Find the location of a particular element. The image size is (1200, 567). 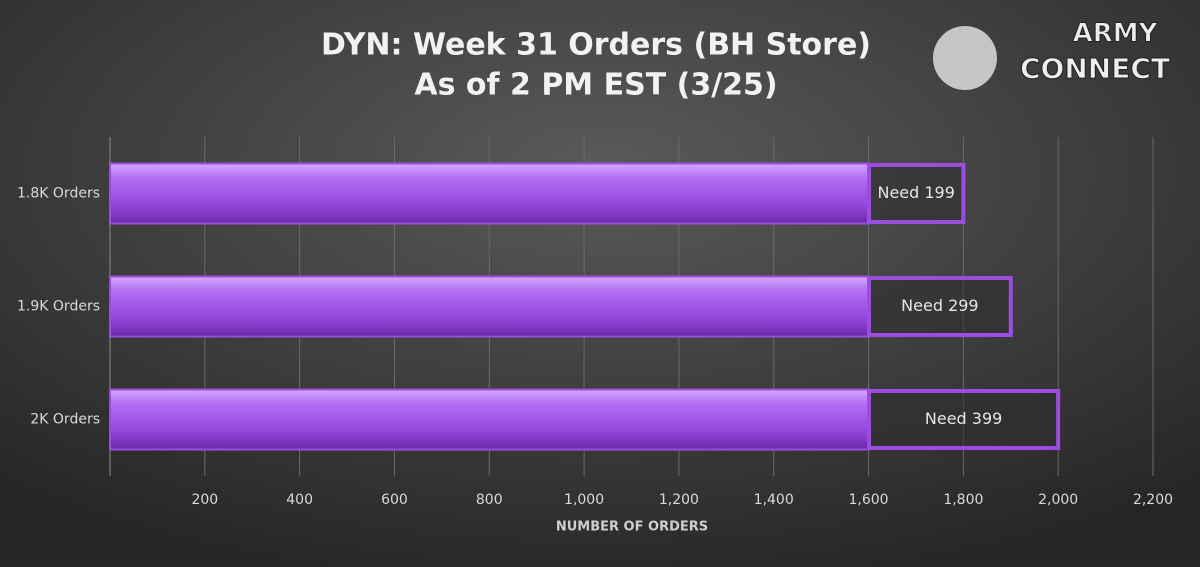

y-tick-label: 1.8K Orders is located at coordinates (58, 194).